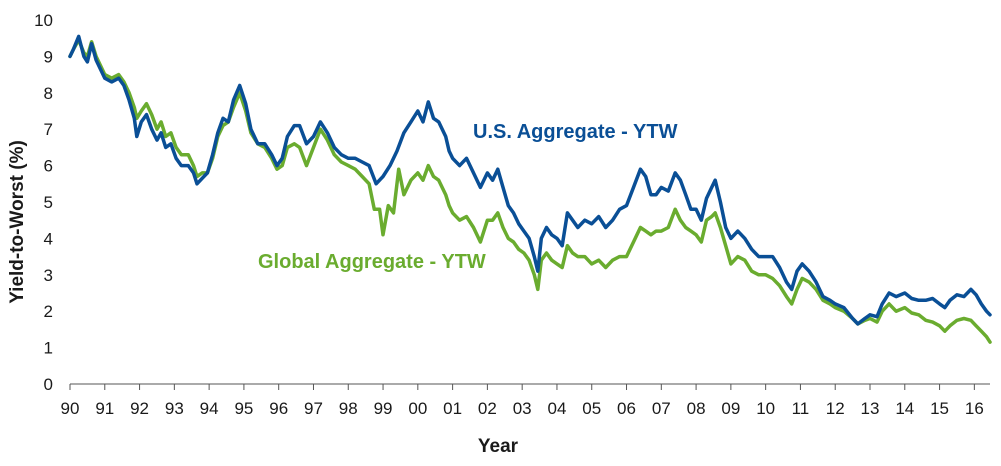 This screenshot has width=1001, height=466. What do you see at coordinates (870, 408) in the screenshot?
I see `x-tick-label: 13` at bounding box center [870, 408].